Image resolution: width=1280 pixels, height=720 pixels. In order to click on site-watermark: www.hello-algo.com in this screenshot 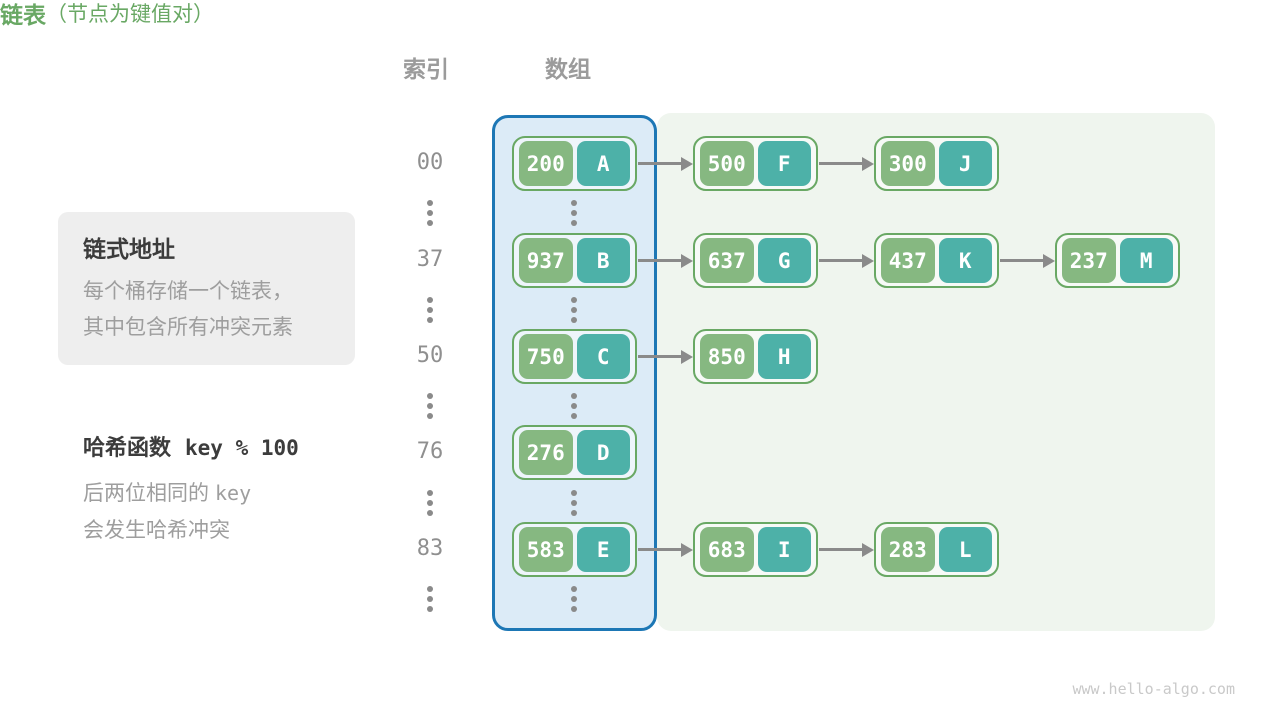, I will do `click(1153, 689)`.